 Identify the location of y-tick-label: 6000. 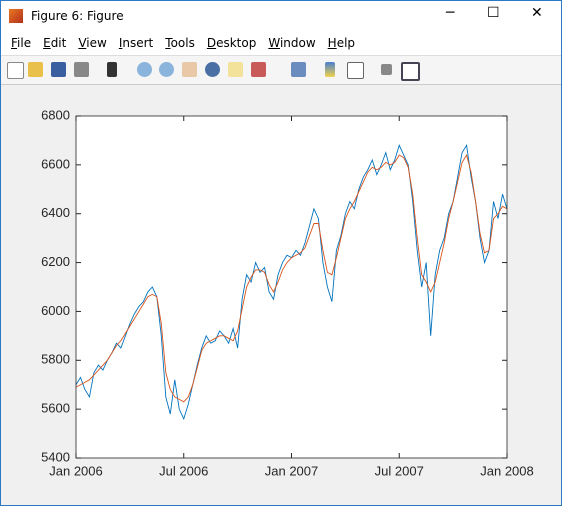
(55, 310).